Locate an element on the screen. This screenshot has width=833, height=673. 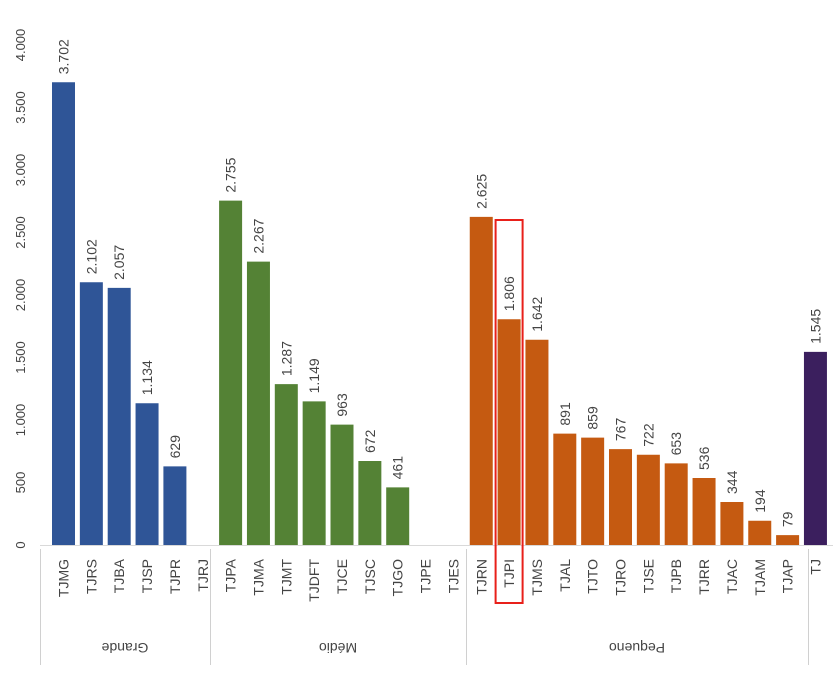
highlight is located at coordinates (509, 411).